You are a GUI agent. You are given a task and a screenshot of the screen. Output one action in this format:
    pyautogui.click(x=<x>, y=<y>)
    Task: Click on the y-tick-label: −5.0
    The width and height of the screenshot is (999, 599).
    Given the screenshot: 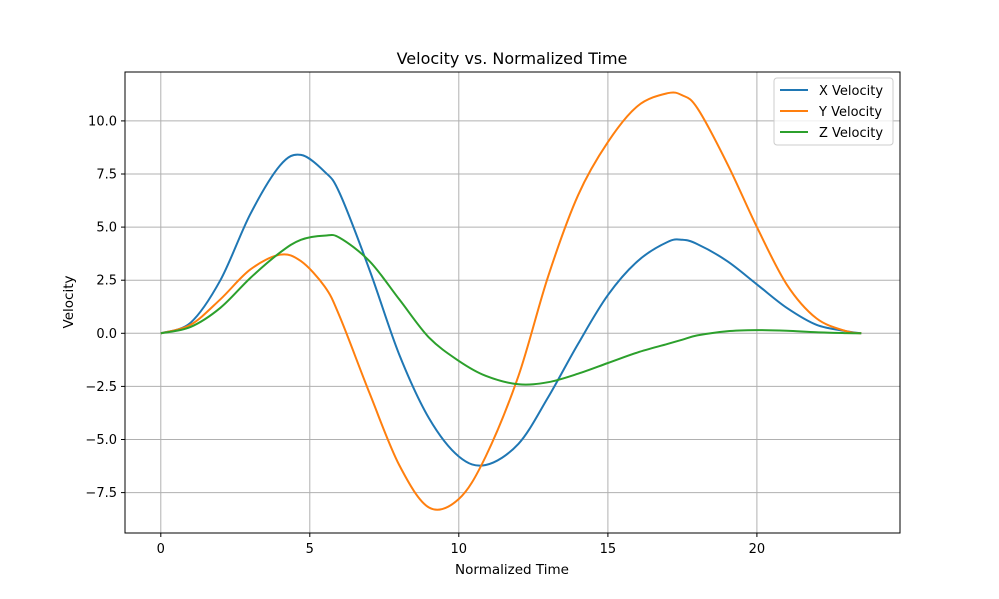 What is the action you would take?
    pyautogui.click(x=101, y=440)
    